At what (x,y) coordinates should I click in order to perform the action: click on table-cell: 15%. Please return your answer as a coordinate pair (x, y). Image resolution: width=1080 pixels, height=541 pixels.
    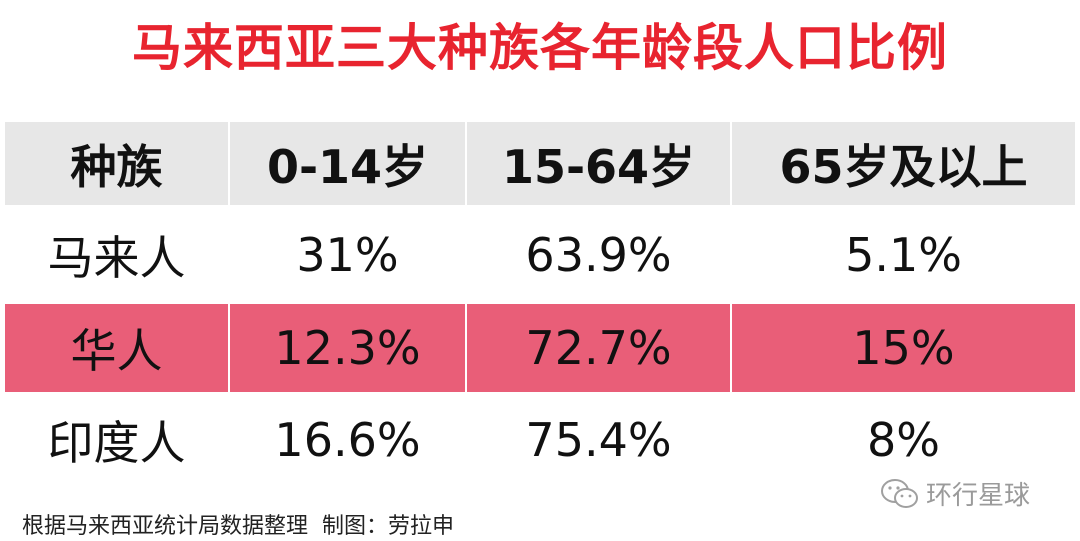
    Looking at the image, I should click on (903, 348).